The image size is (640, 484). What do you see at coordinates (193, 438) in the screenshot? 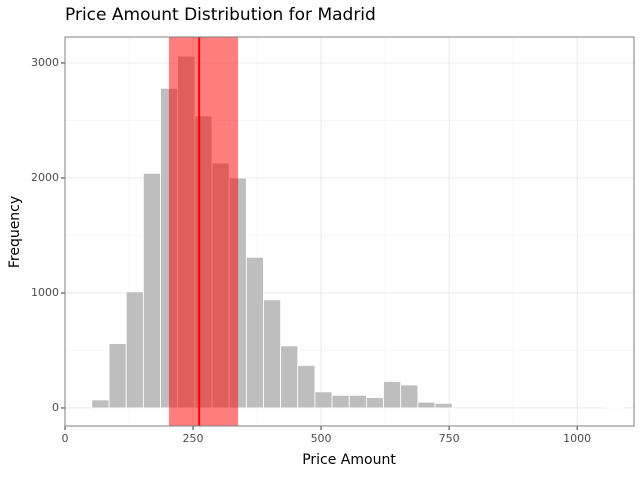
I see `x-tick-label: 250` at bounding box center [193, 438].